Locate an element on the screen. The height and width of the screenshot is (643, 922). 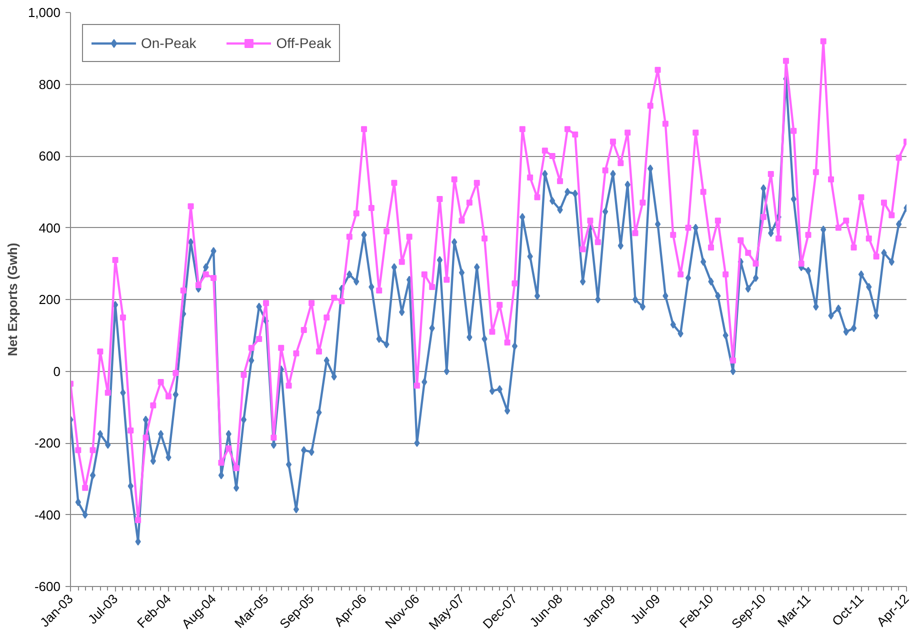
y-tick-label: 600 is located at coordinates (49, 156).